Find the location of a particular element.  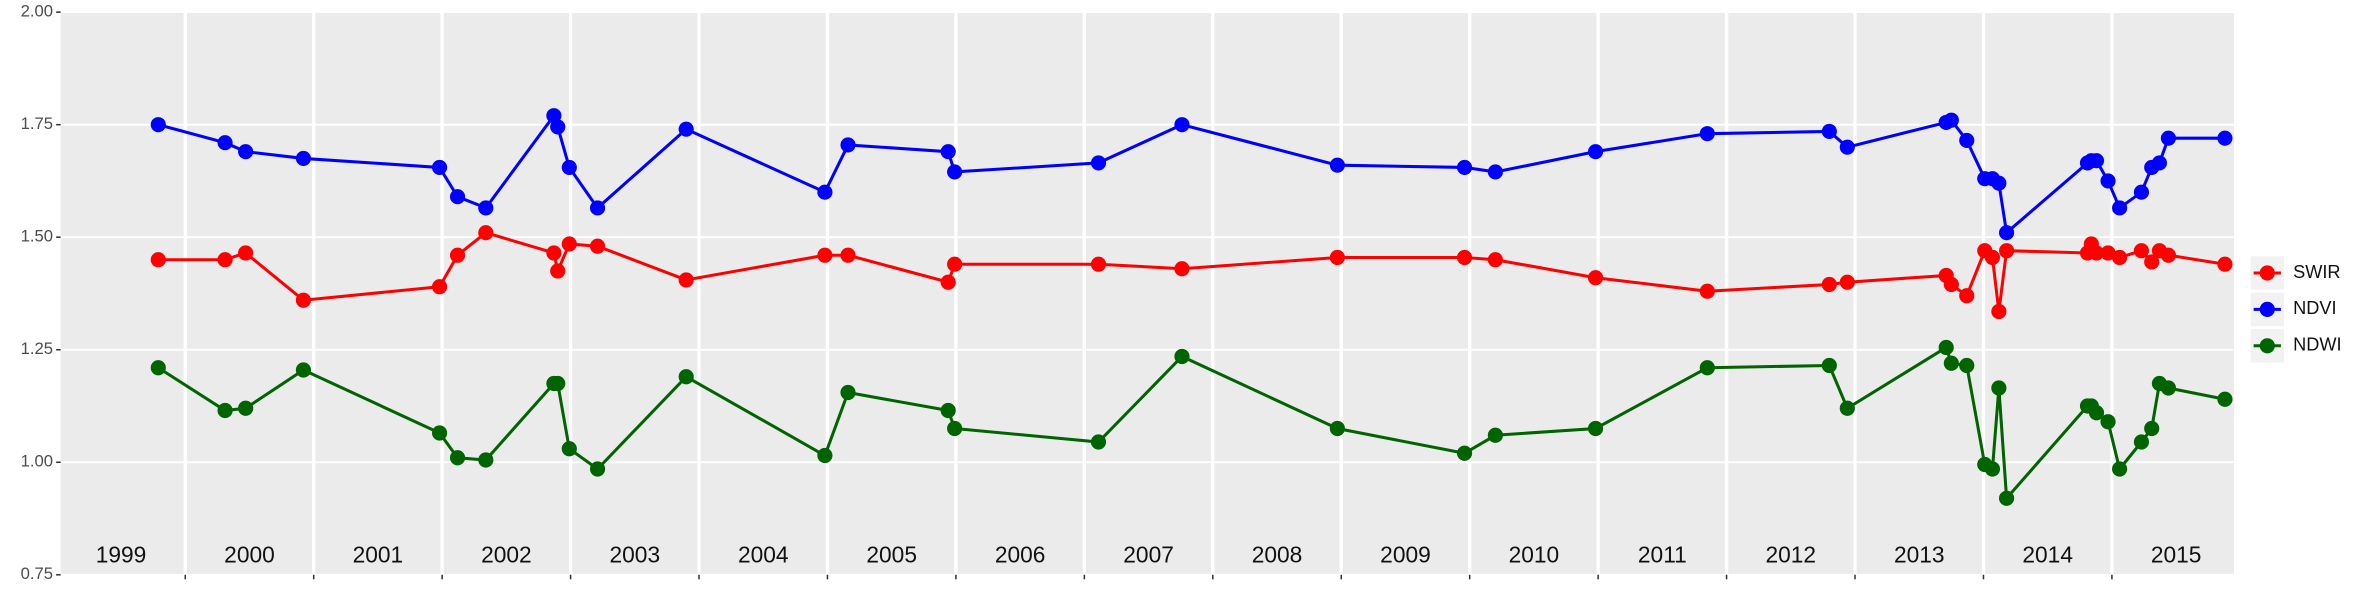

year-label: 2015 is located at coordinates (2176, 555).